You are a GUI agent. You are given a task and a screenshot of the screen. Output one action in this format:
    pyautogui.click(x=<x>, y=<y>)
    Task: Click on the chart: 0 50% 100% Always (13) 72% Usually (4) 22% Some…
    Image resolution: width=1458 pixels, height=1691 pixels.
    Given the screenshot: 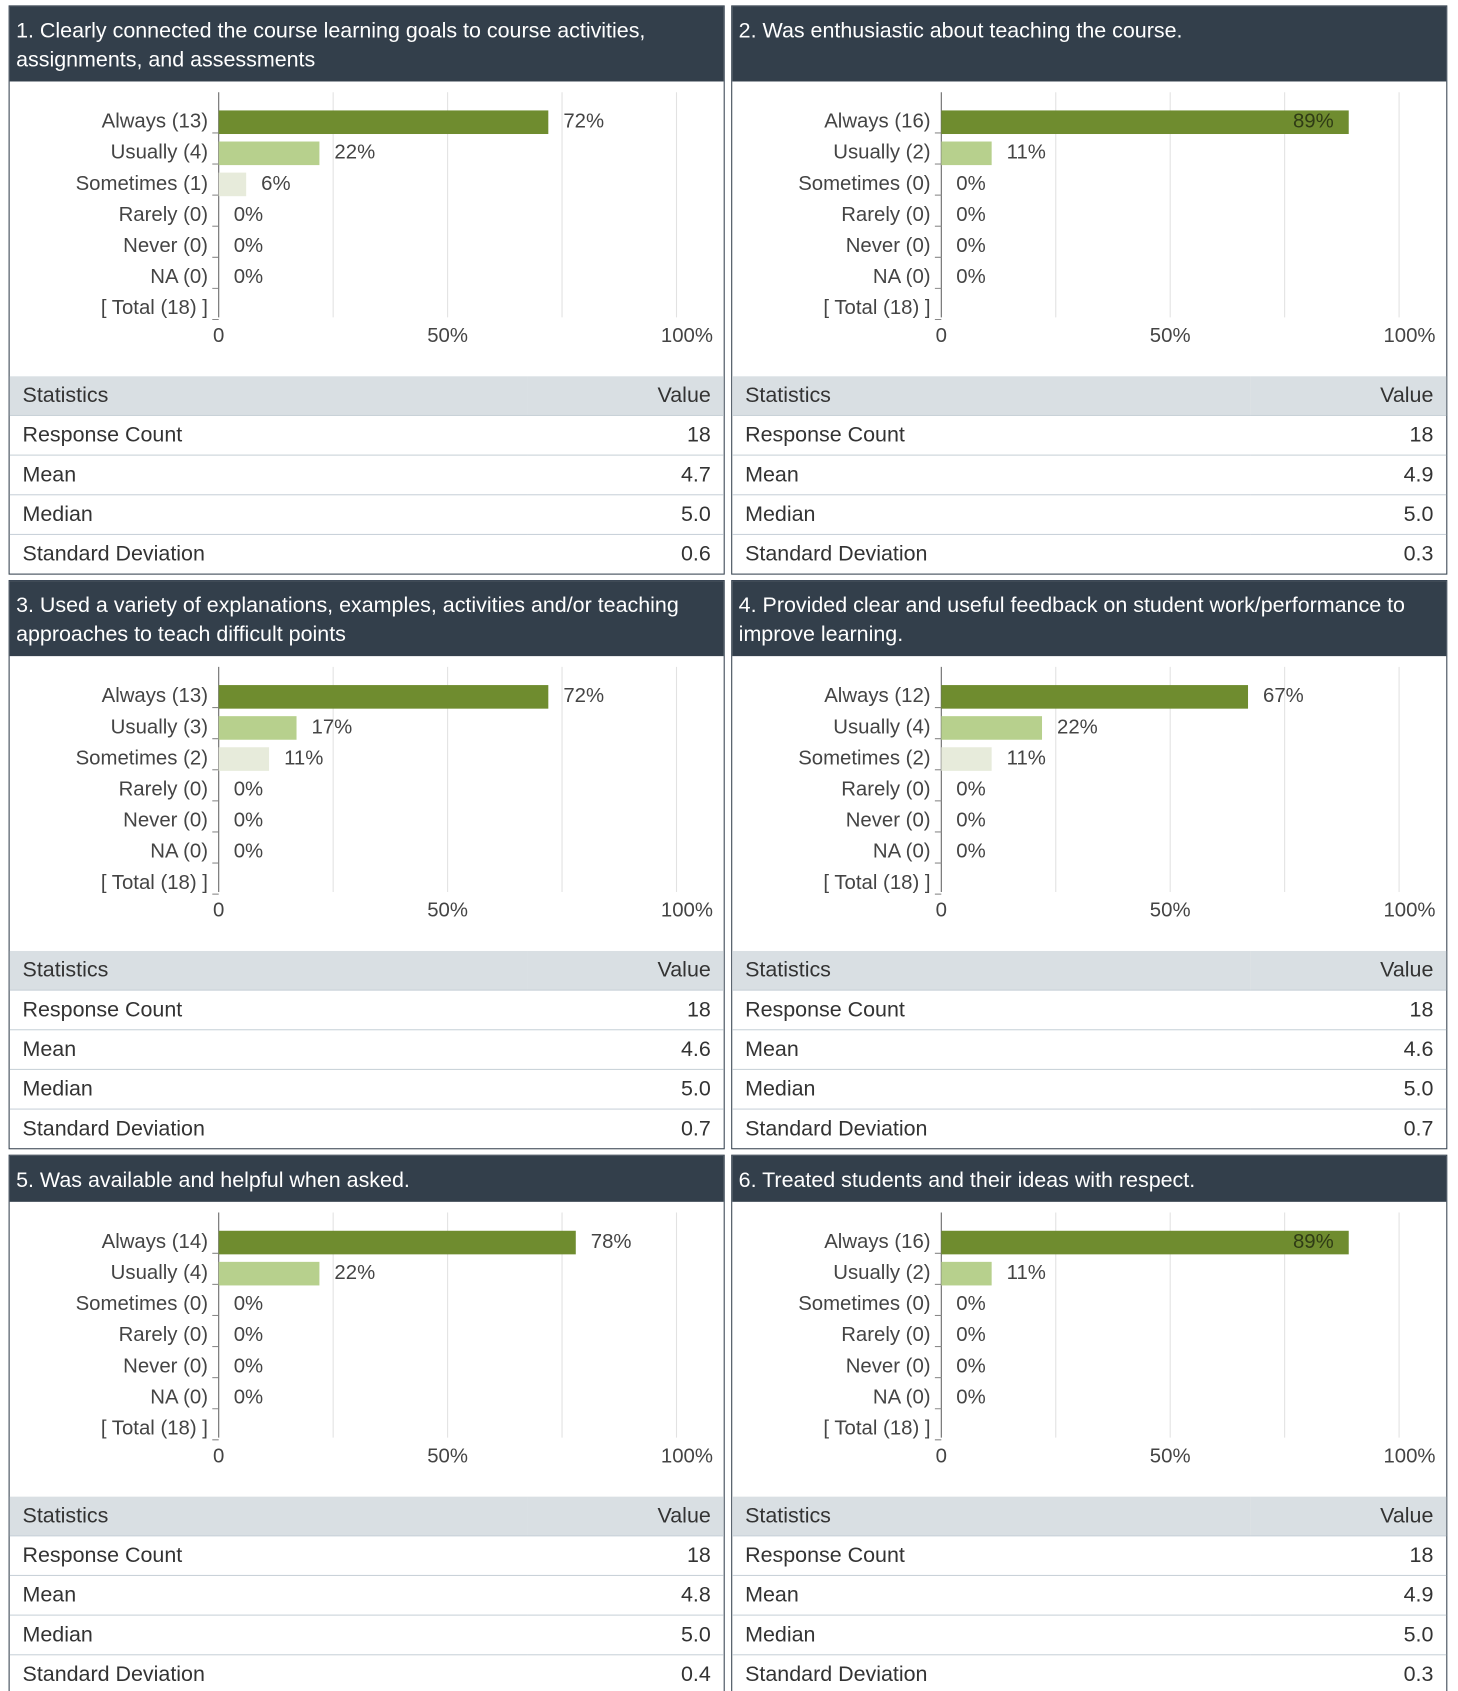 What is the action you would take?
    pyautogui.click(x=394, y=219)
    